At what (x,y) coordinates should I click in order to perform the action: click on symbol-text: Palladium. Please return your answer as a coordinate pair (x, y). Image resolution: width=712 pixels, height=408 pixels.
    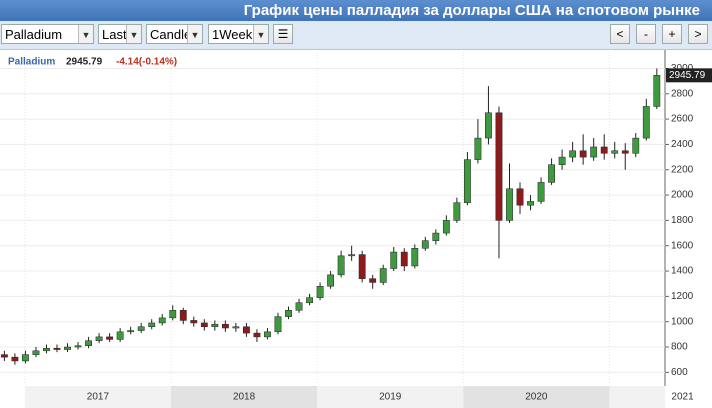
    Looking at the image, I should click on (34, 34).